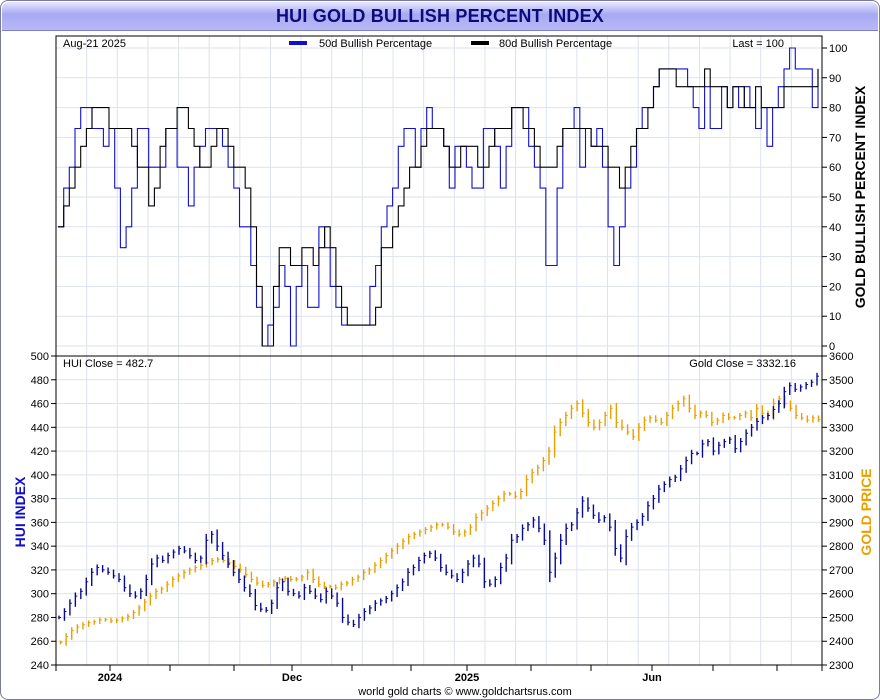 This screenshot has height=700, width=880. Describe the element at coordinates (835, 287) in the screenshot. I see `bullish-y-tick-label: 20` at that location.